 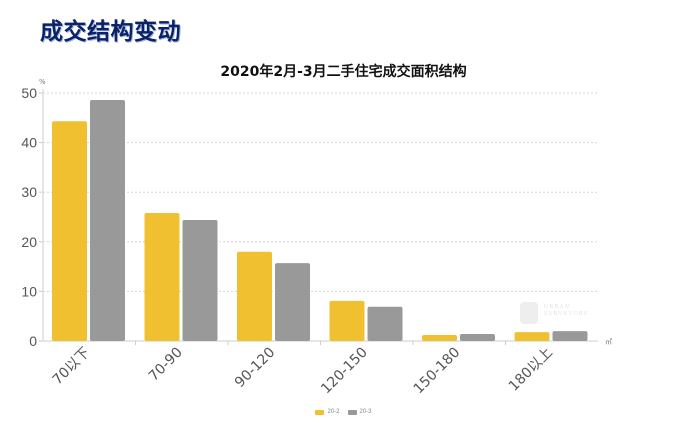 What do you see at coordinates (566, 310) in the screenshot?
I see `watermark-text: URBAN SURVEYORS` at bounding box center [566, 310].